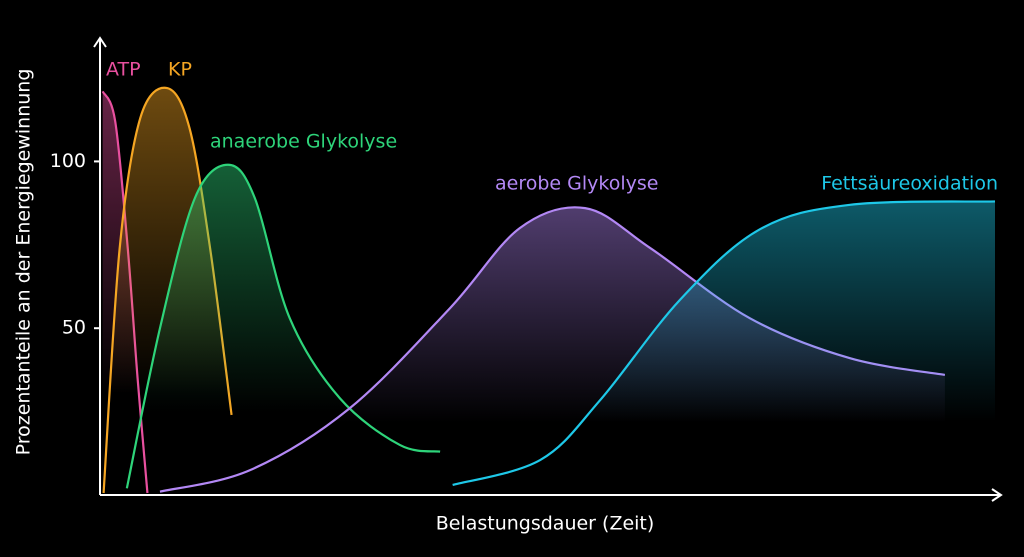  I want to click on series-label: anaerobe Glykolyse, so click(303, 142).